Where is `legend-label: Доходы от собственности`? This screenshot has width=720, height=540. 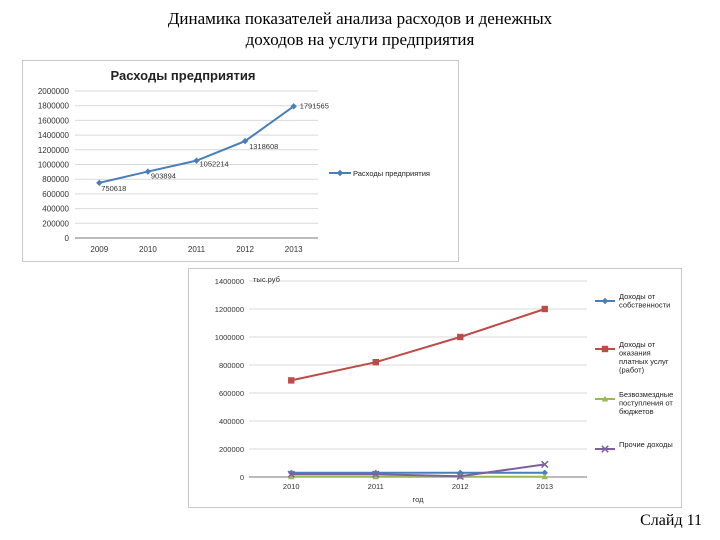 legend-label: Доходы от собственности is located at coordinates (644, 301).